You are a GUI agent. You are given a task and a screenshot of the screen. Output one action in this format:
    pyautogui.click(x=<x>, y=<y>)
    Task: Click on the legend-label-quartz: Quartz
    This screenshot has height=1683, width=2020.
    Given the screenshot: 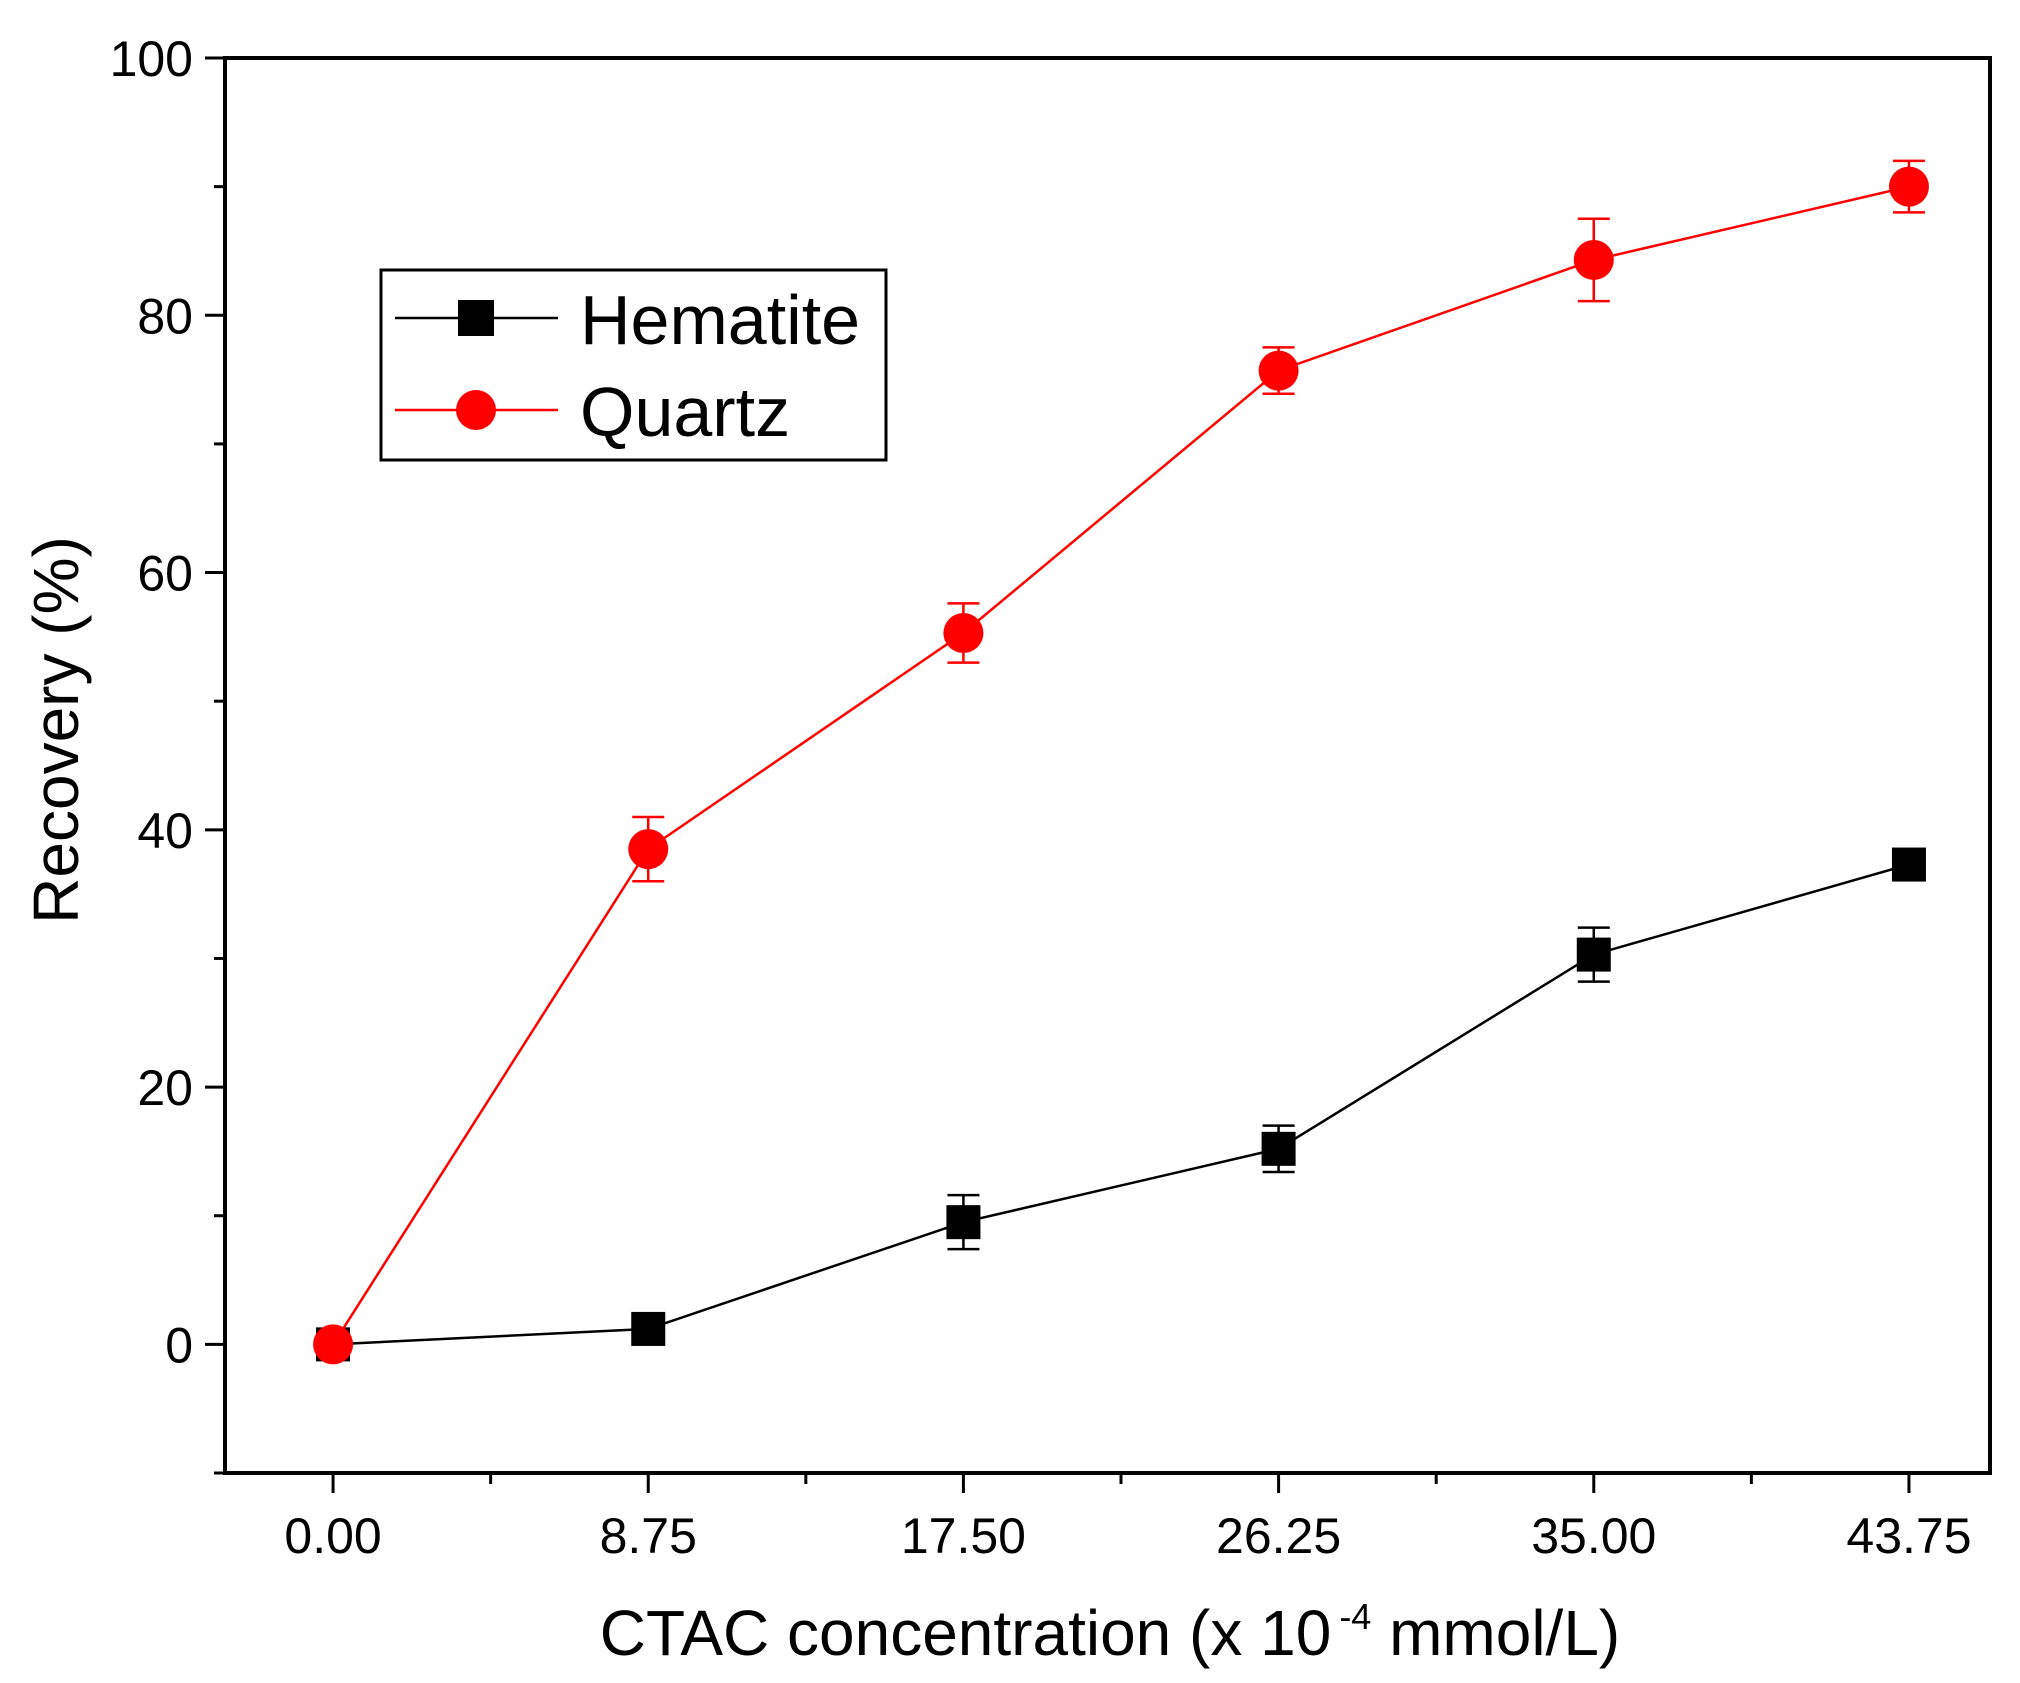 What is the action you would take?
    pyautogui.click(x=685, y=412)
    